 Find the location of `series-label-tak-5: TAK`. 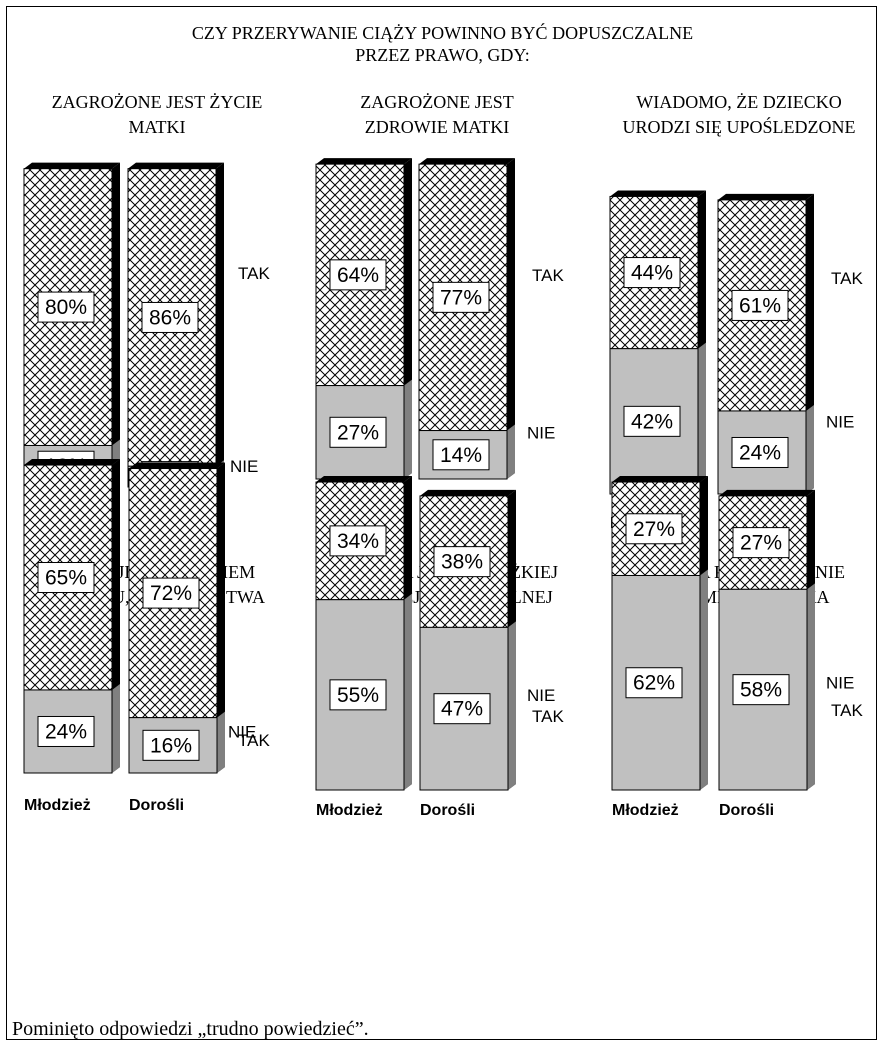

series-label-tak-5: TAK is located at coordinates (548, 716).